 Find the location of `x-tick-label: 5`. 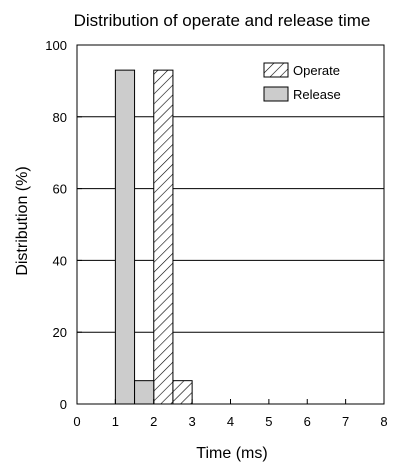

x-tick-label: 5 is located at coordinates (268, 421).